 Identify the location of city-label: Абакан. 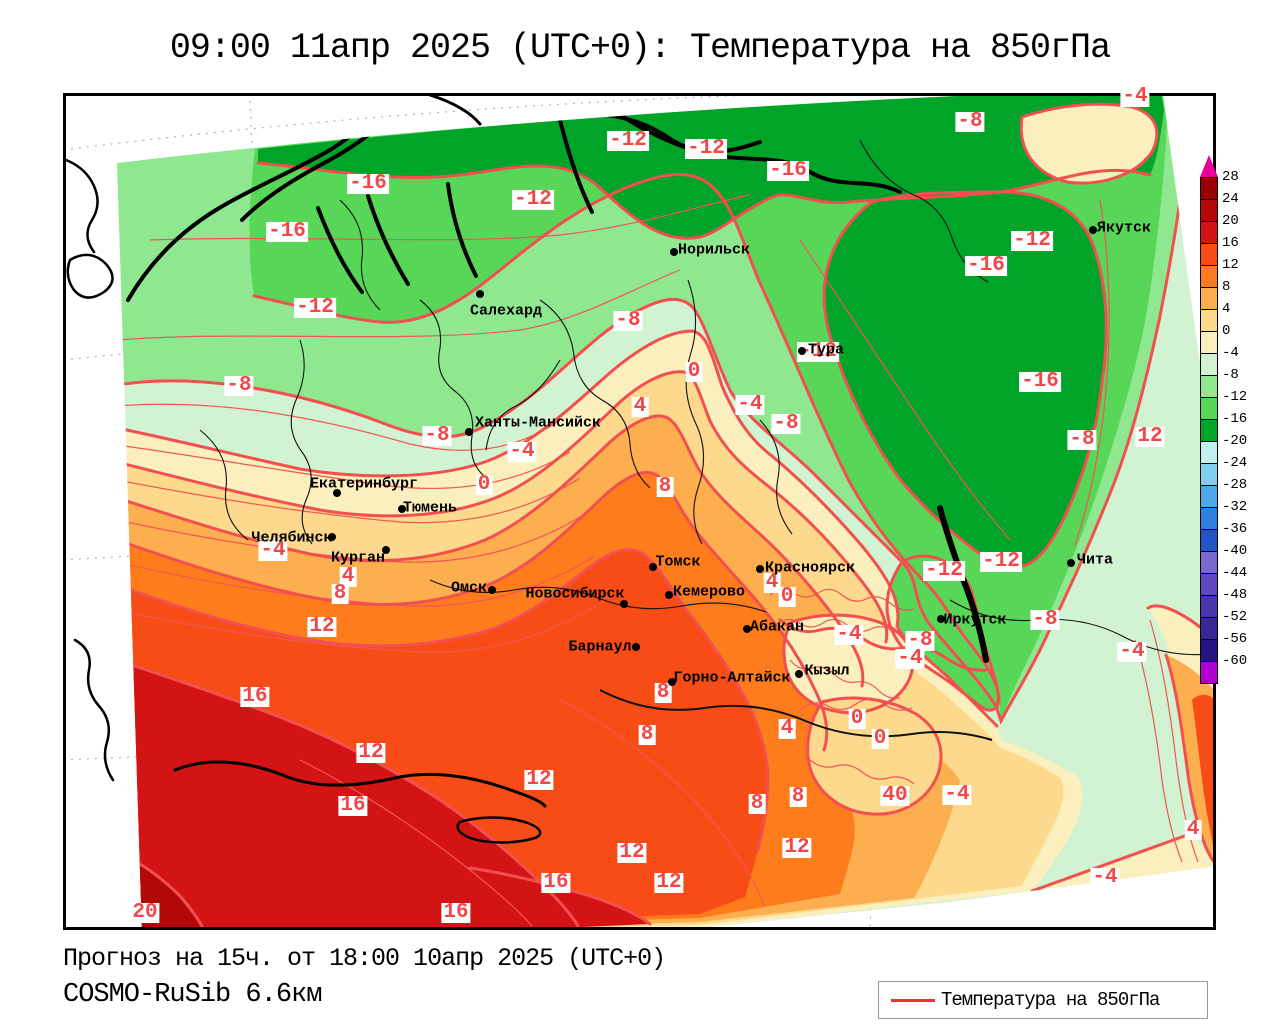
(777, 627).